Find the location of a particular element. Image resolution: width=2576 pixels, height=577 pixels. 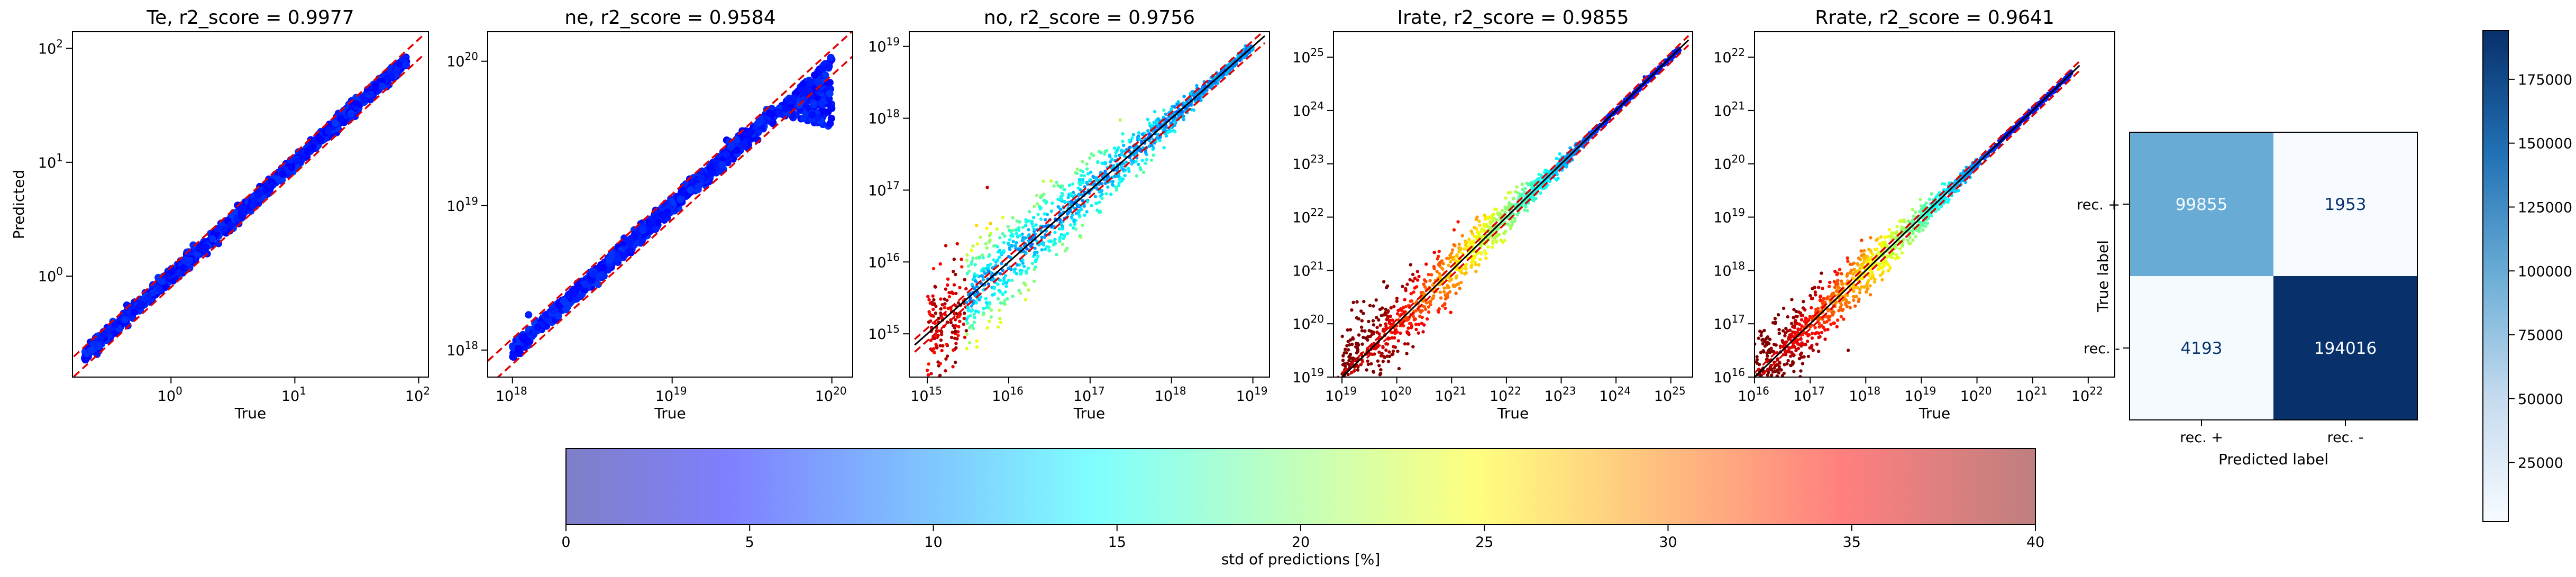

no-x-tick-label: 1015 is located at coordinates (926, 394).